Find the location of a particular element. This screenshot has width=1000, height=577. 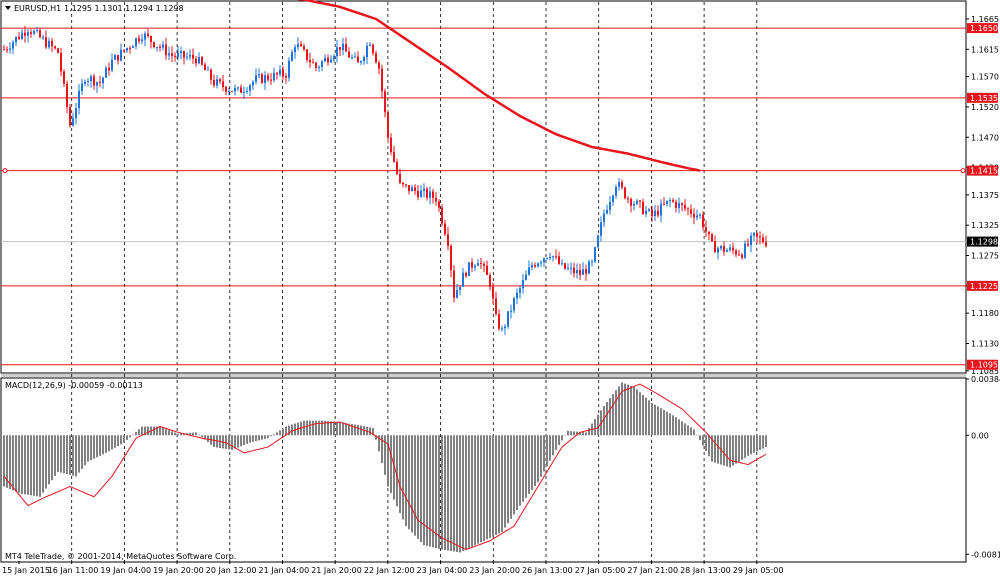

pane-splitter is located at coordinates (483, 375).